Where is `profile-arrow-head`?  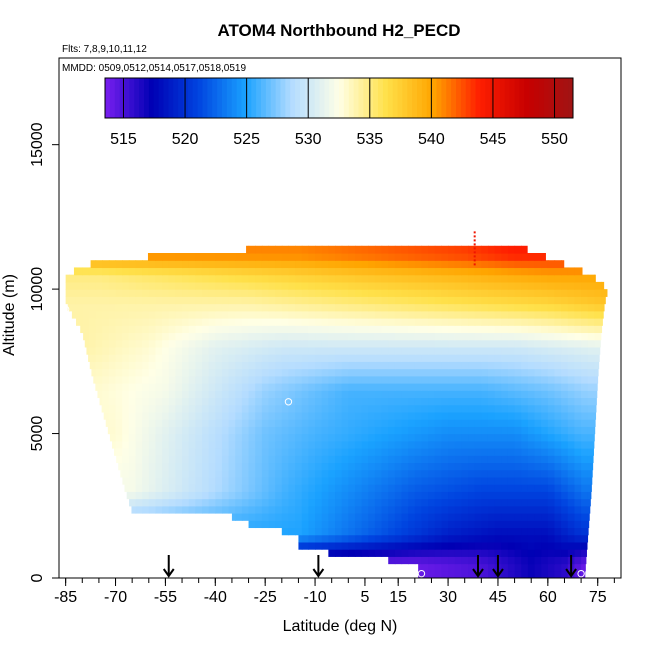 profile-arrow-head is located at coordinates (168, 573).